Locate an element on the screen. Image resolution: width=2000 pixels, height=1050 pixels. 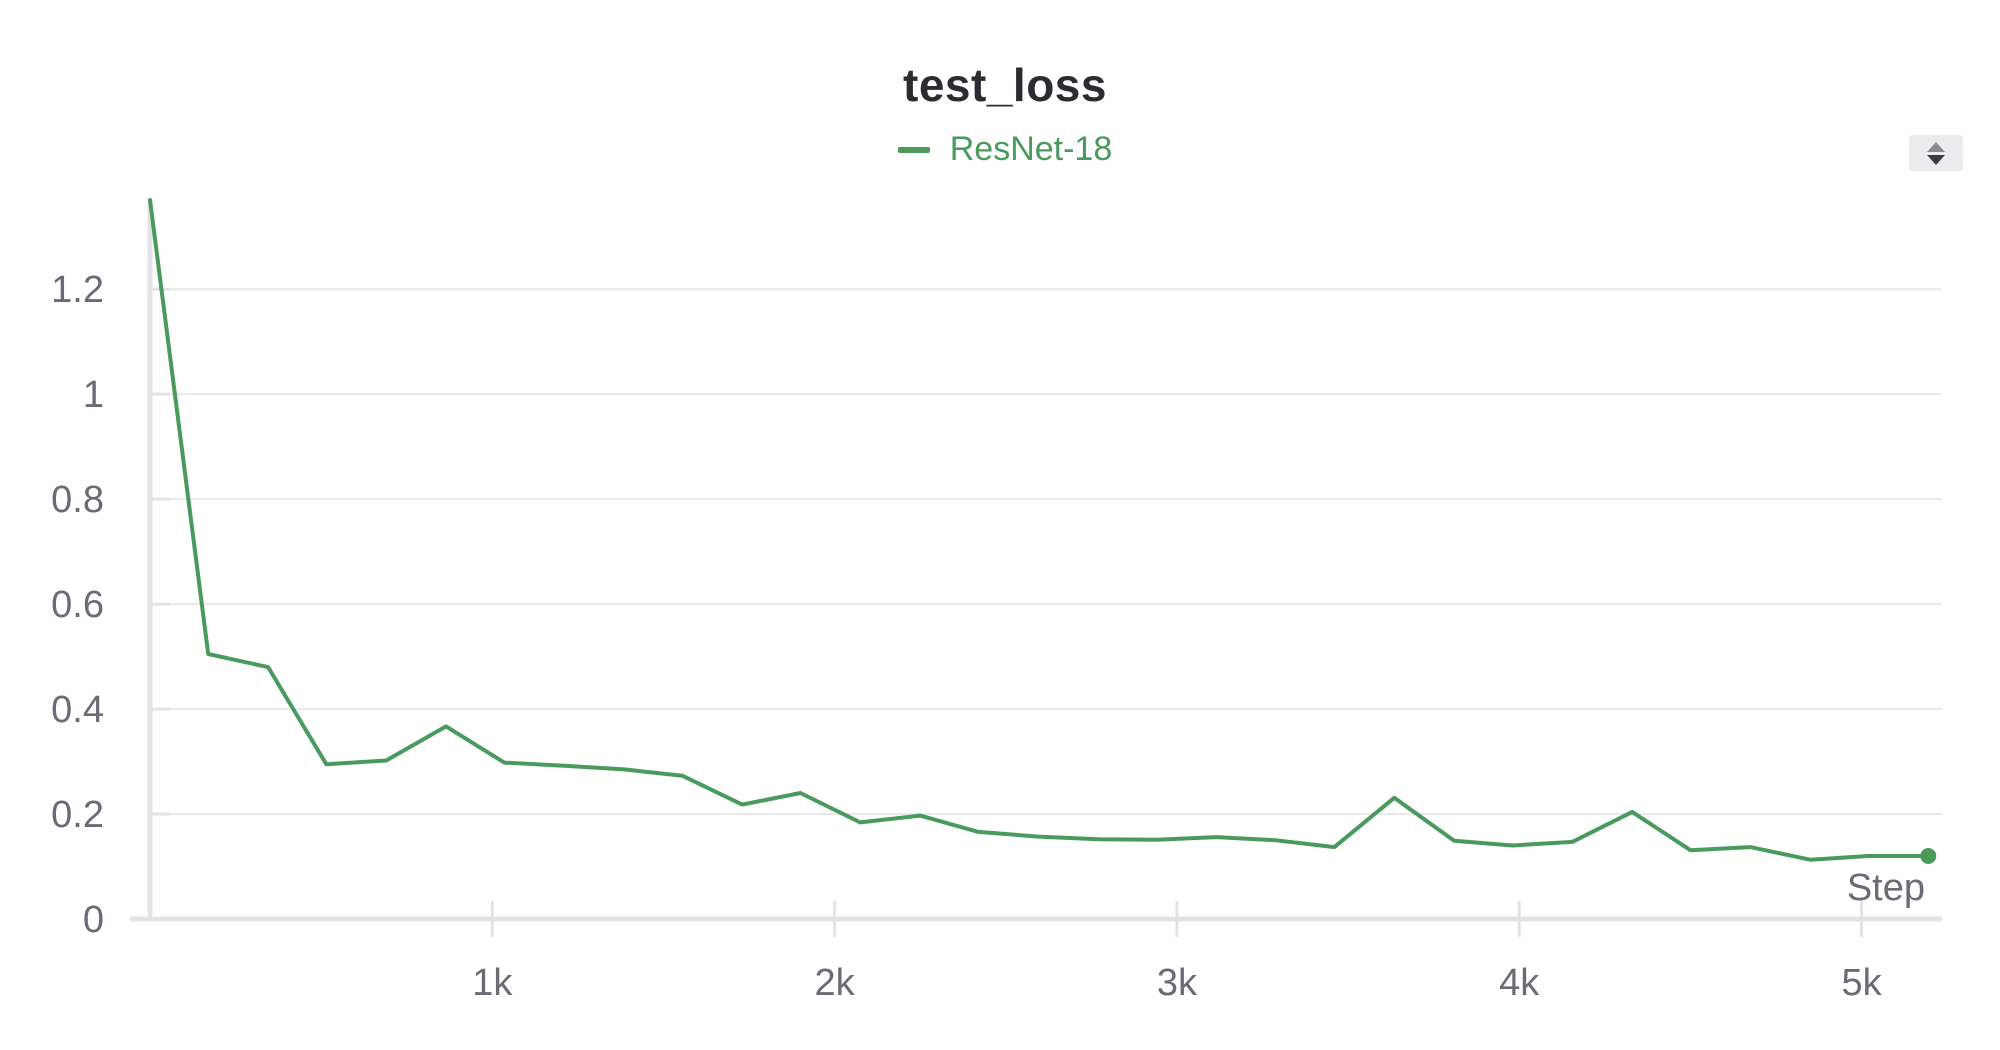
chart-title: test_loss is located at coordinates (1005, 85).